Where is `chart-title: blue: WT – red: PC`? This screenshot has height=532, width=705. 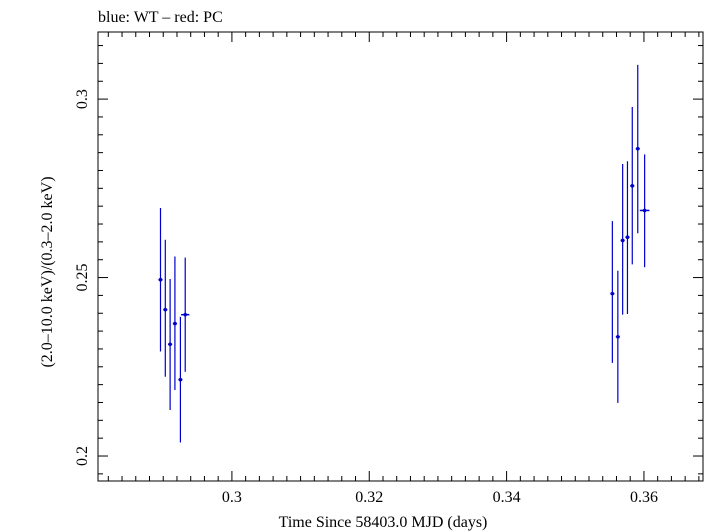 chart-title: blue: WT – red: PC is located at coordinates (160, 17).